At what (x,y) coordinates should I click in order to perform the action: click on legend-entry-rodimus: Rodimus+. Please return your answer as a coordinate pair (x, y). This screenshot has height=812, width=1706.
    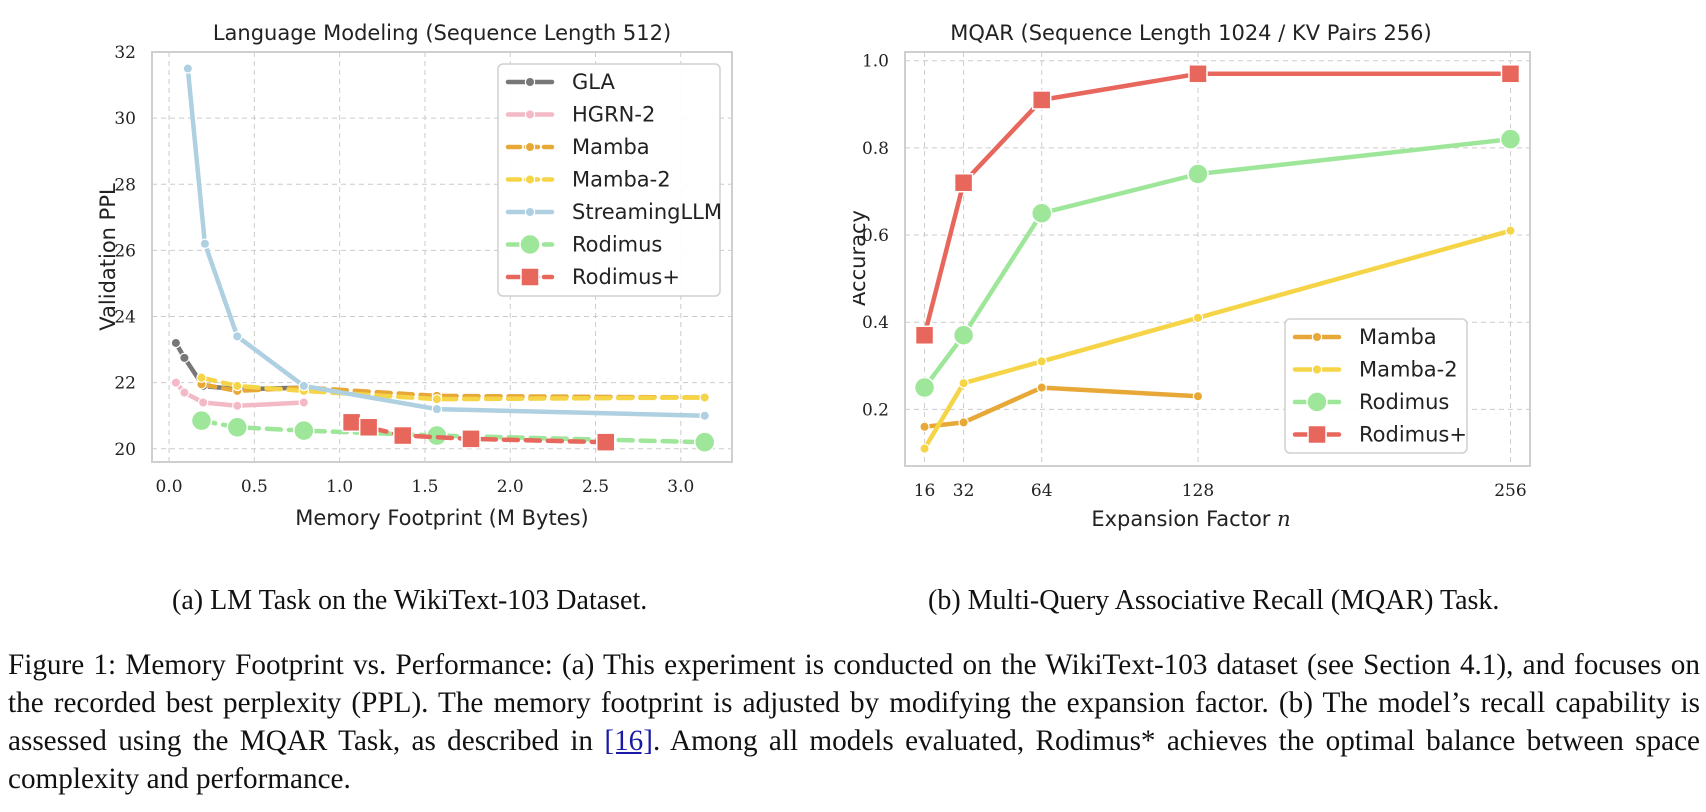
    Looking at the image, I should click on (592, 277).